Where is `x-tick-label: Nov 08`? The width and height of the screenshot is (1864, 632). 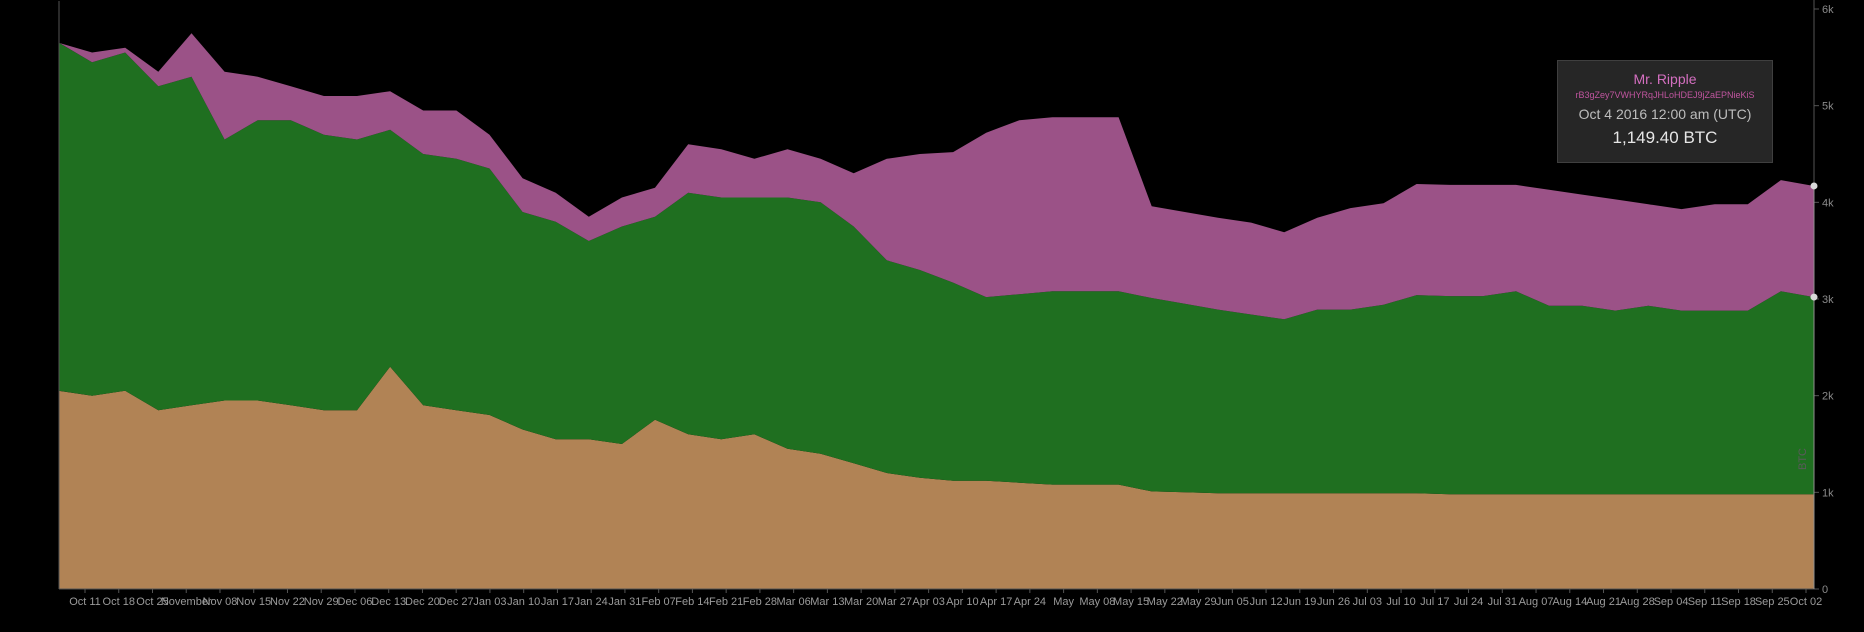 x-tick-label: Nov 08 is located at coordinates (220, 602).